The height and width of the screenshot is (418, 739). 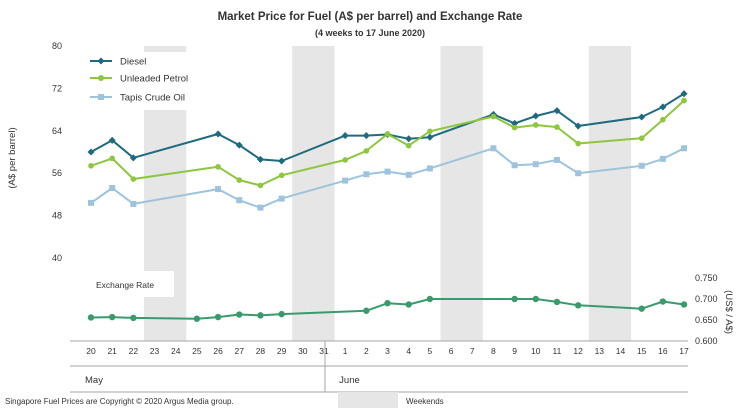 What do you see at coordinates (152, 98) in the screenshot?
I see `legend-label-tapis: Tapis Crude Oil` at bounding box center [152, 98].